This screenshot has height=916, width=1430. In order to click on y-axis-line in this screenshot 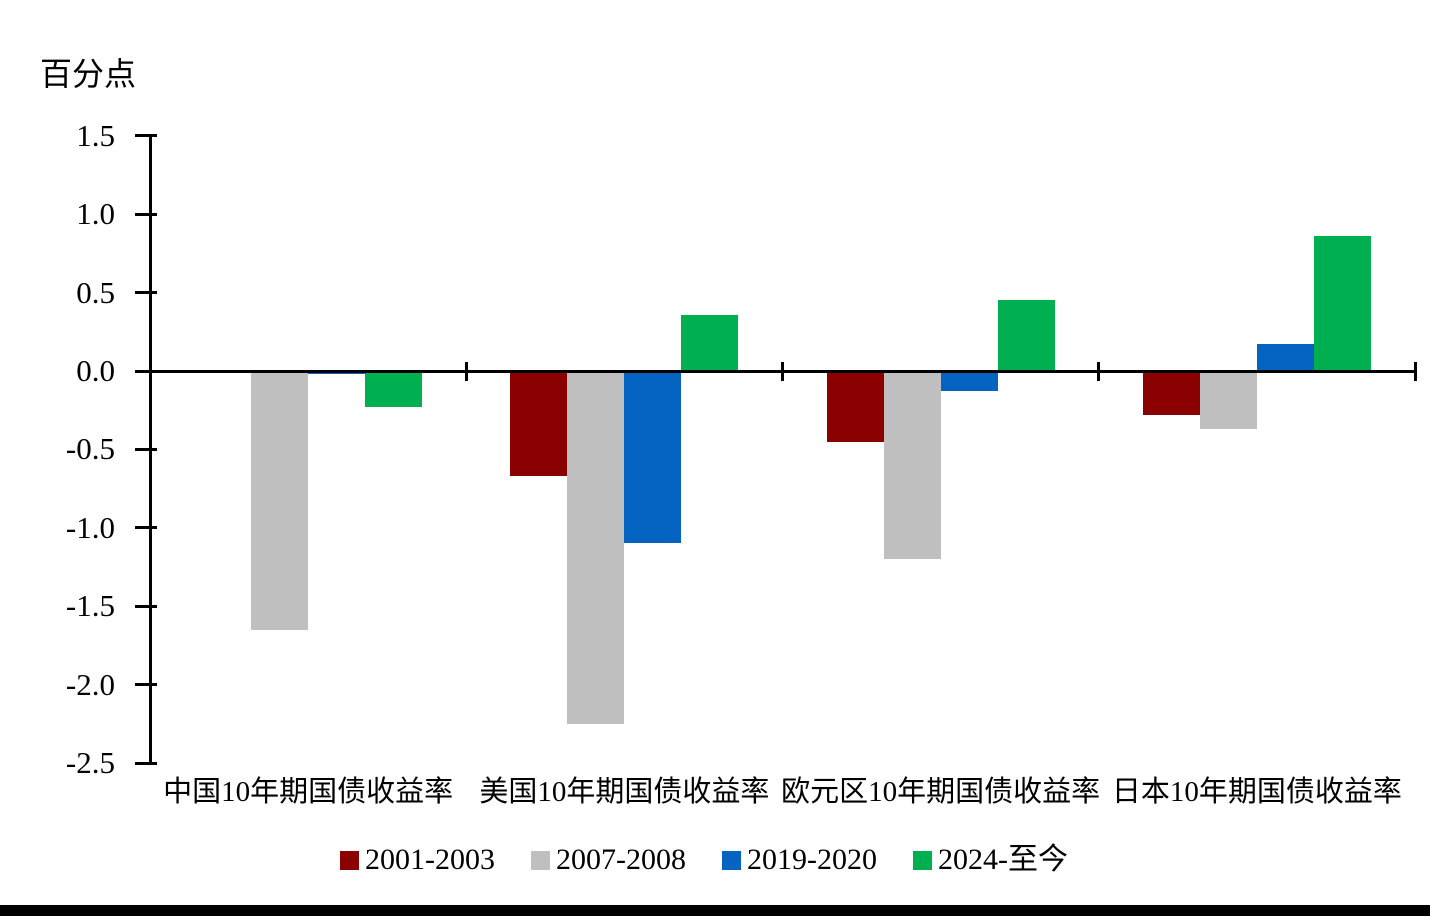, I will do `click(150, 449)`.